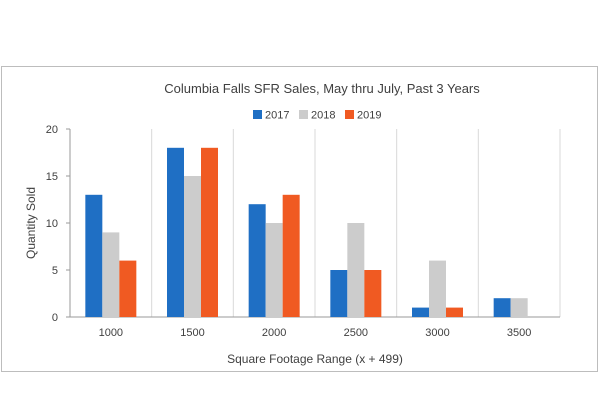 The image size is (600, 400). I want to click on x-tick-labels: 1000 1500 2000 2500 3000 3500, so click(315, 333).